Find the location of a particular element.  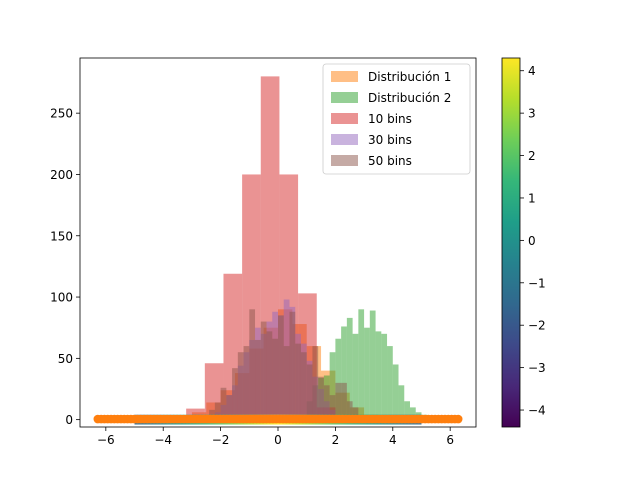

scatter-series is located at coordinates (278, 419).